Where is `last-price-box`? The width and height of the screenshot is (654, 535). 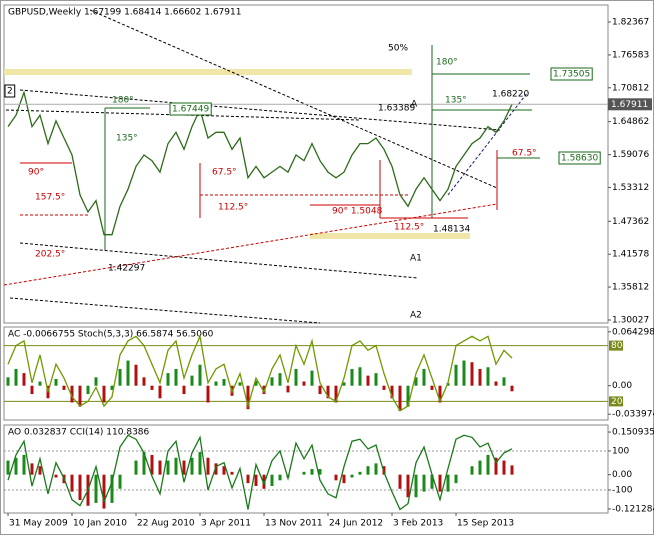
last-price-box is located at coordinates (630, 104).